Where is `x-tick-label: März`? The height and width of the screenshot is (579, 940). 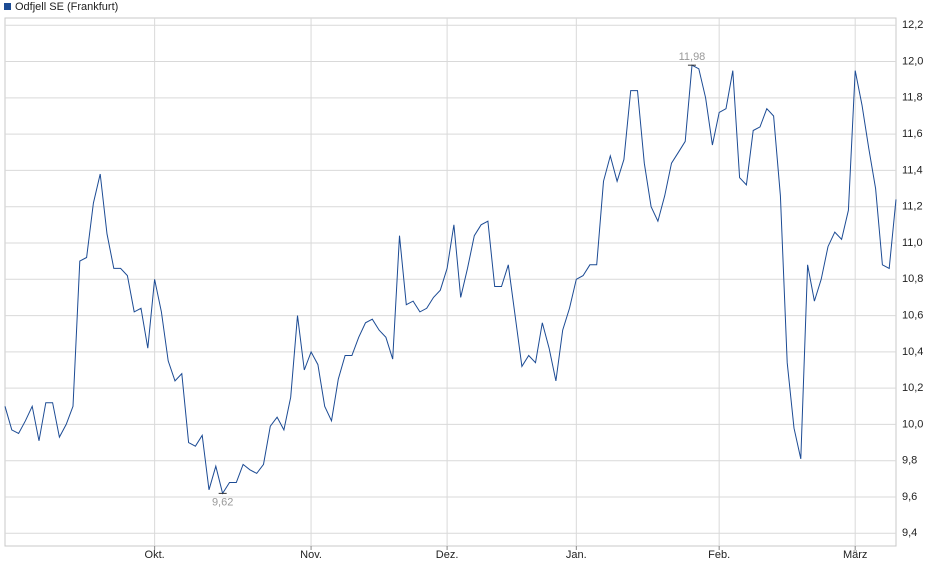 x-tick-label: März is located at coordinates (855, 555).